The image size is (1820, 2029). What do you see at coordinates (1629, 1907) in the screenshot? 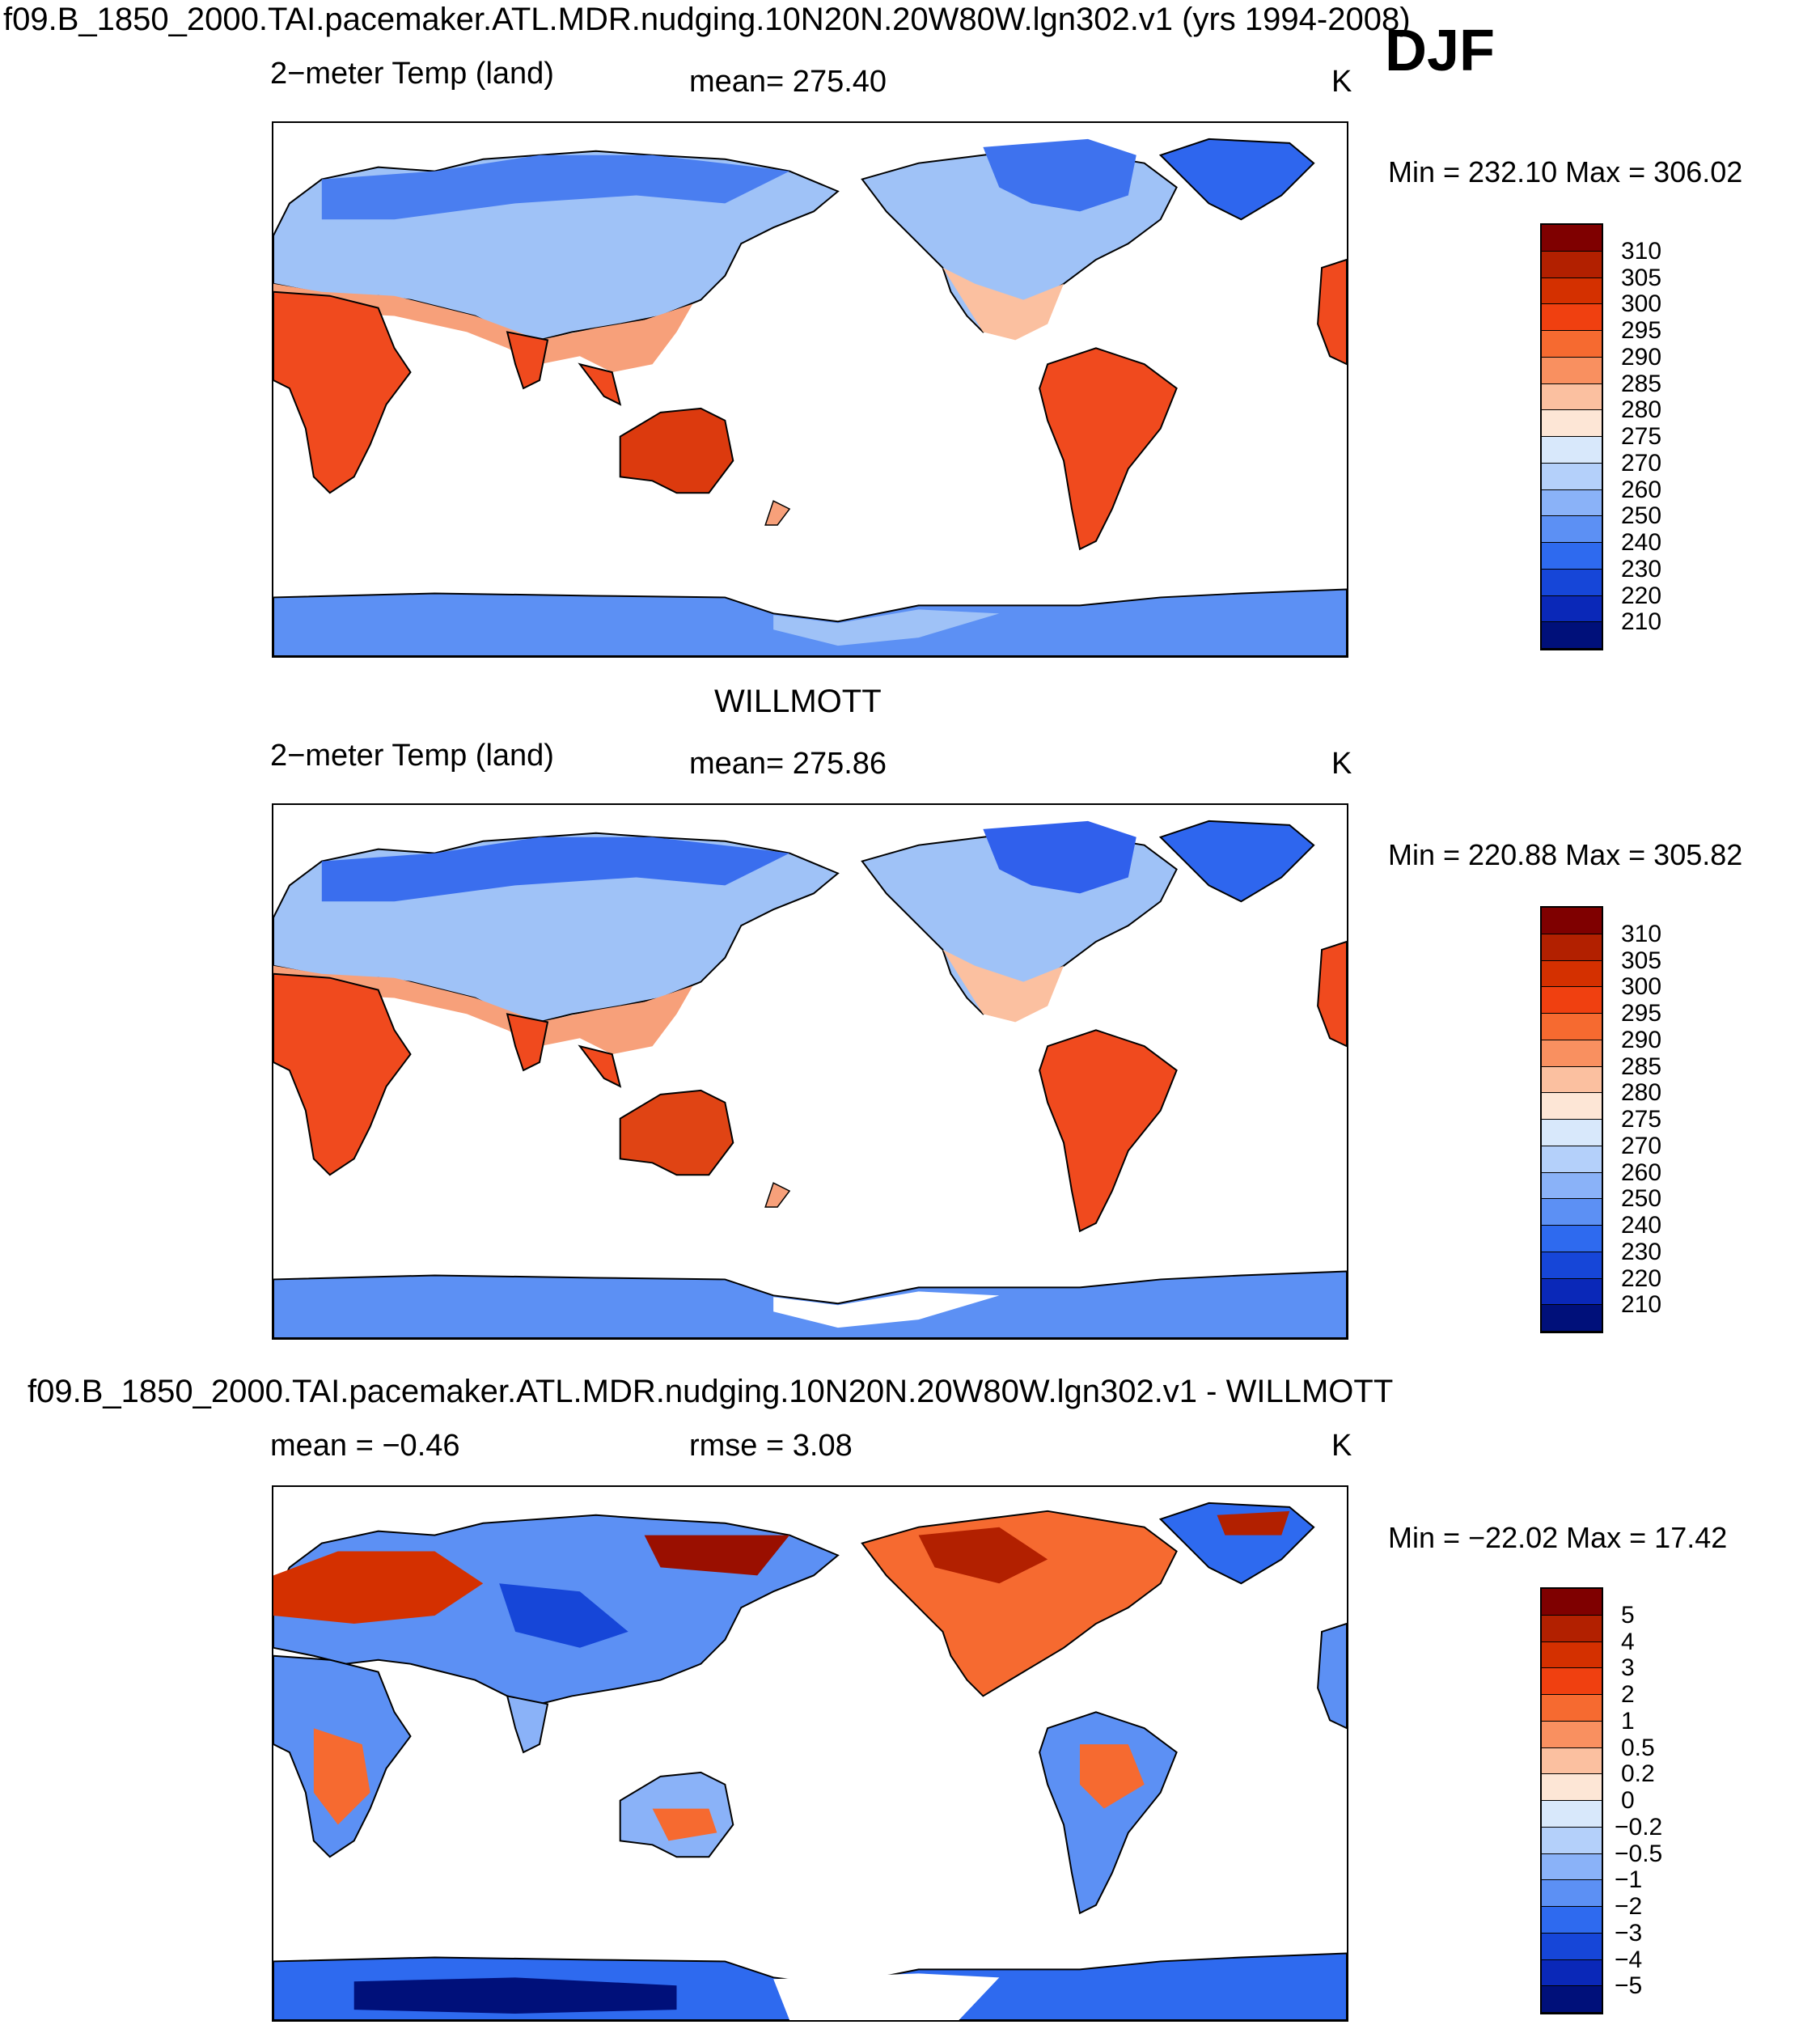
I see `colorbar-label: −2` at bounding box center [1629, 1907].